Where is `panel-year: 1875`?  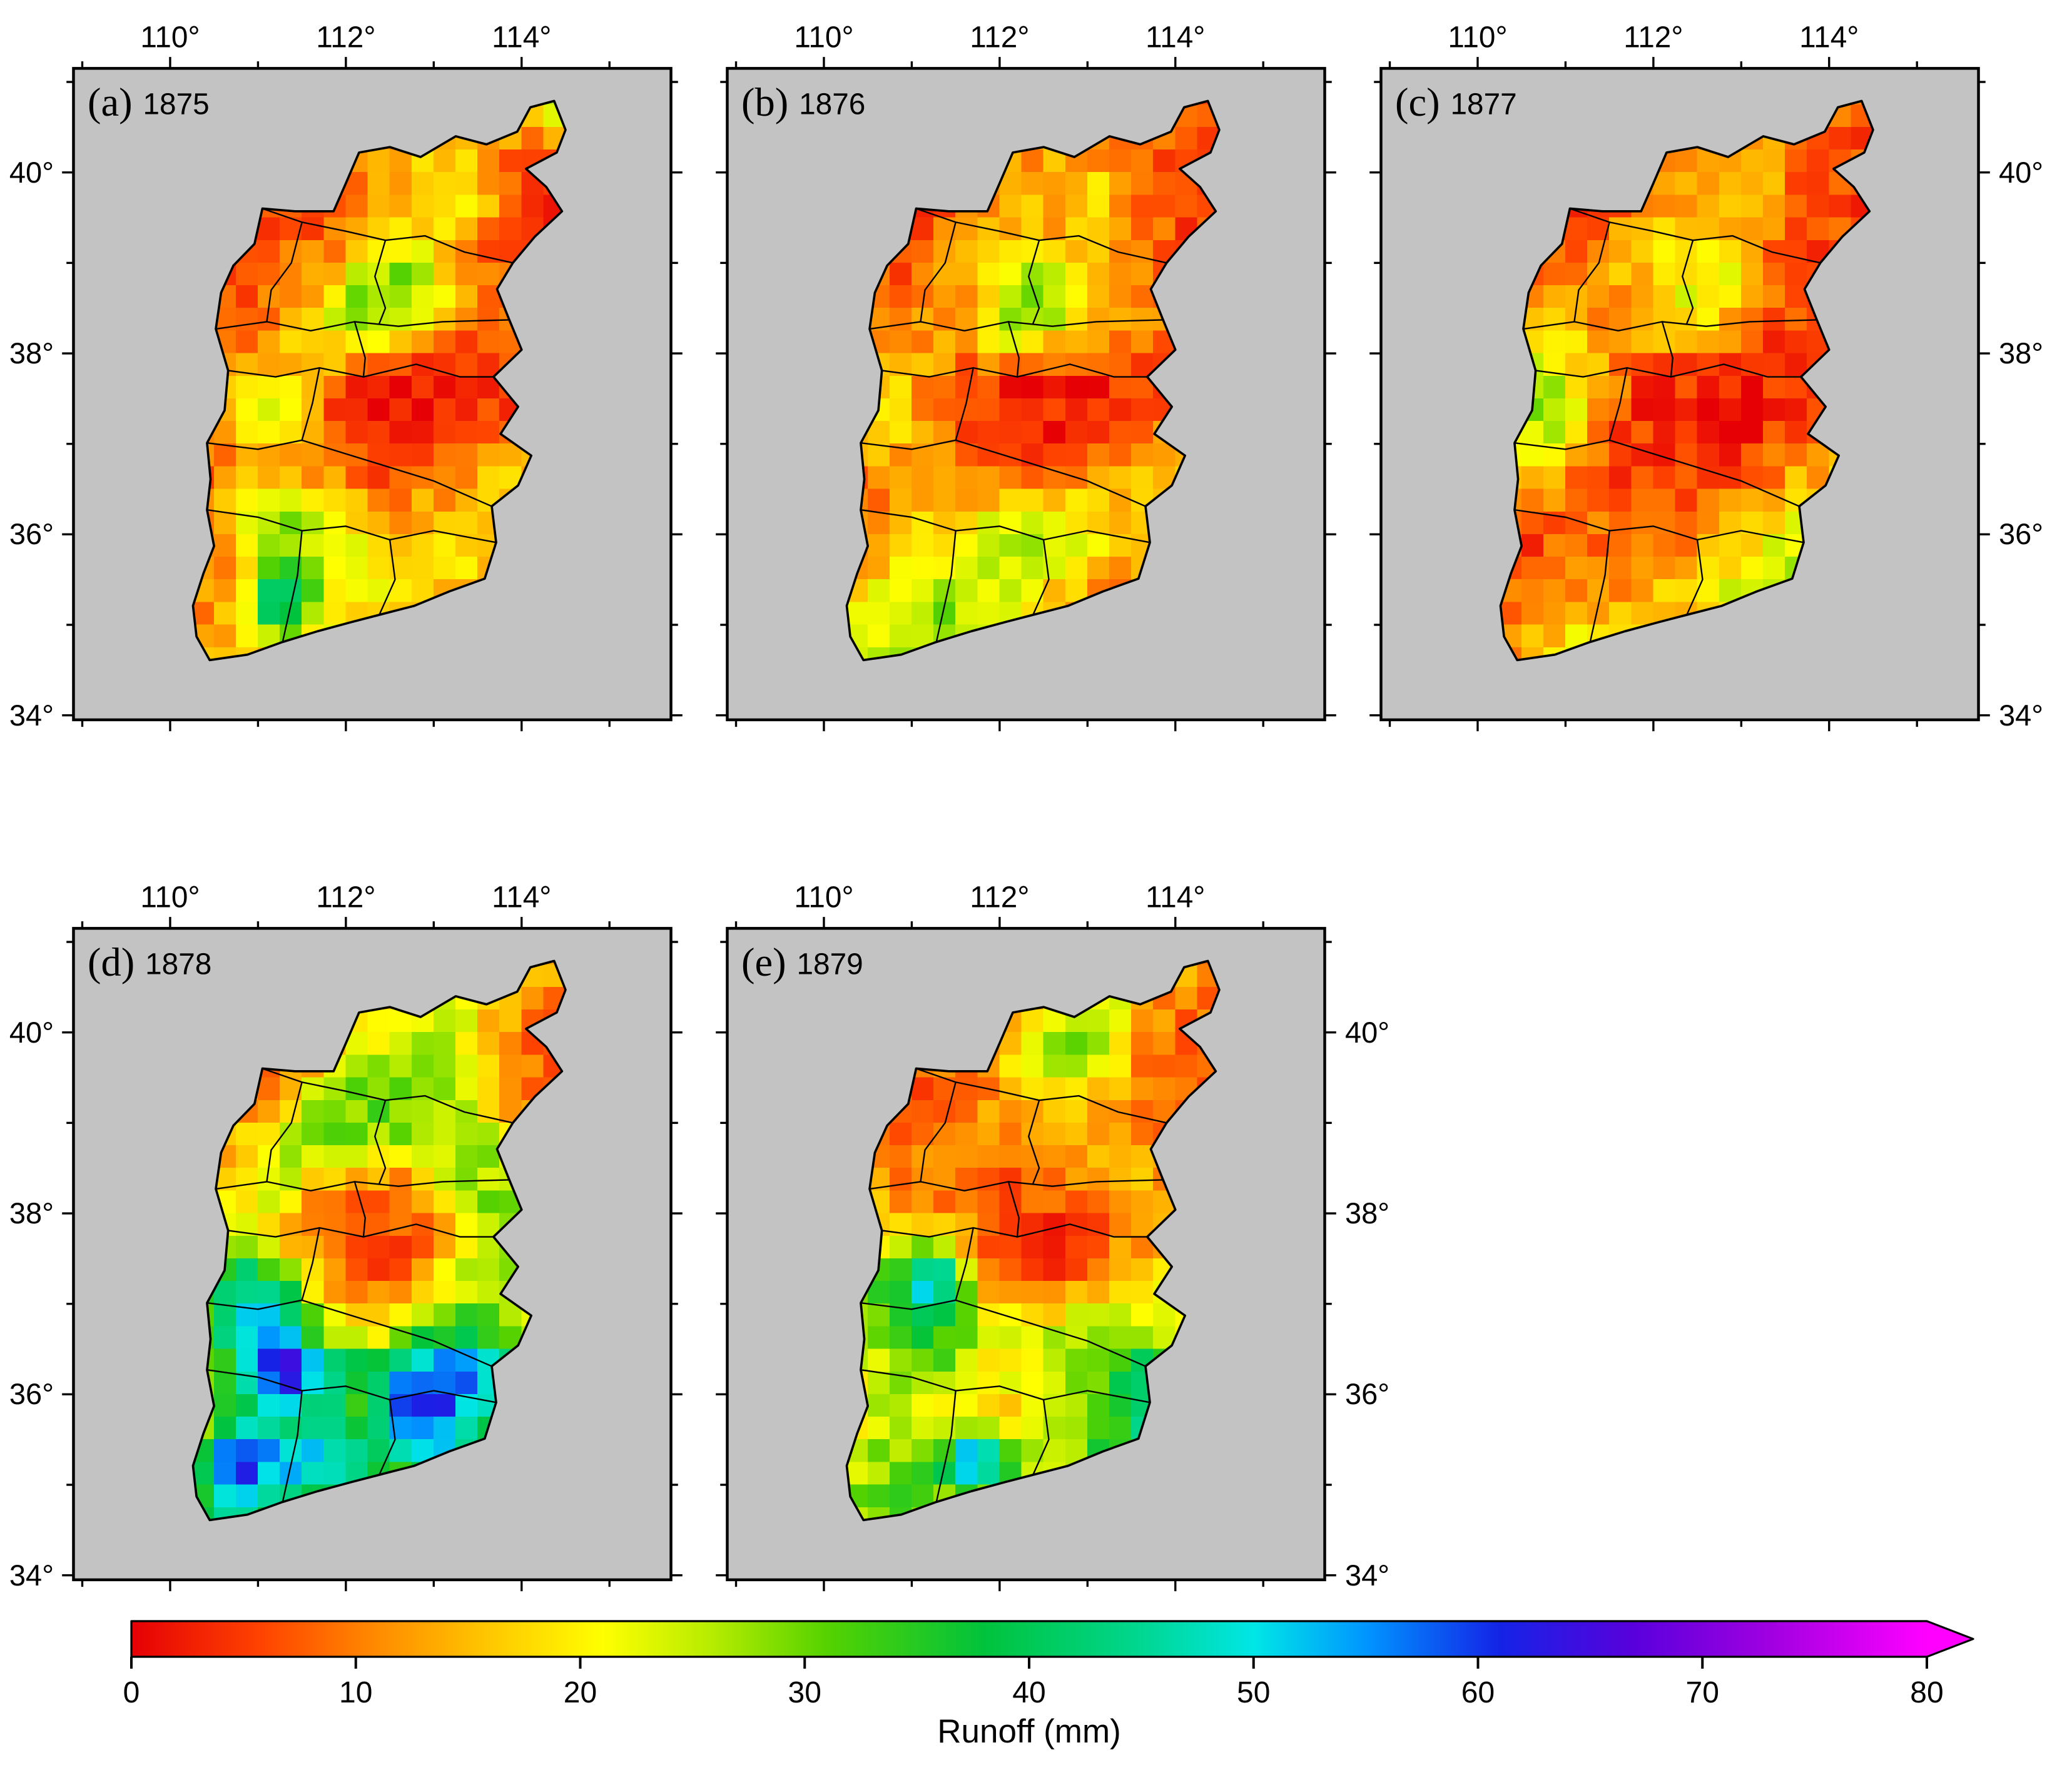 panel-year: 1875 is located at coordinates (176, 104).